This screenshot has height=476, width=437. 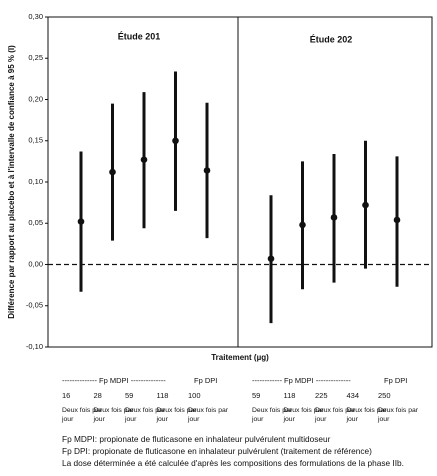 I want to click on y-tick-label: 0,25, so click(x=35, y=57).